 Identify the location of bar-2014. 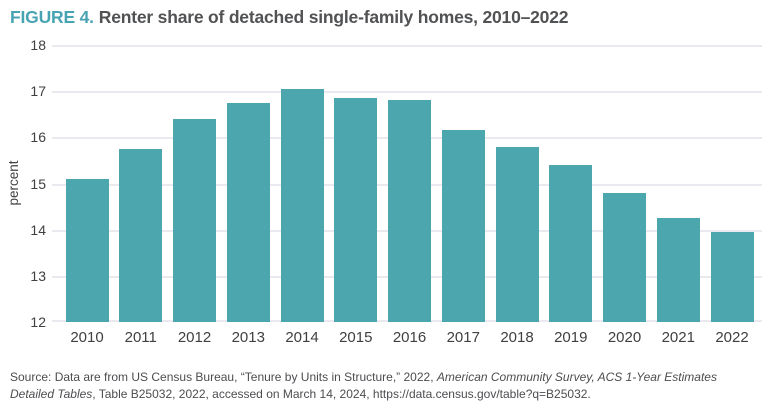
(302, 205).